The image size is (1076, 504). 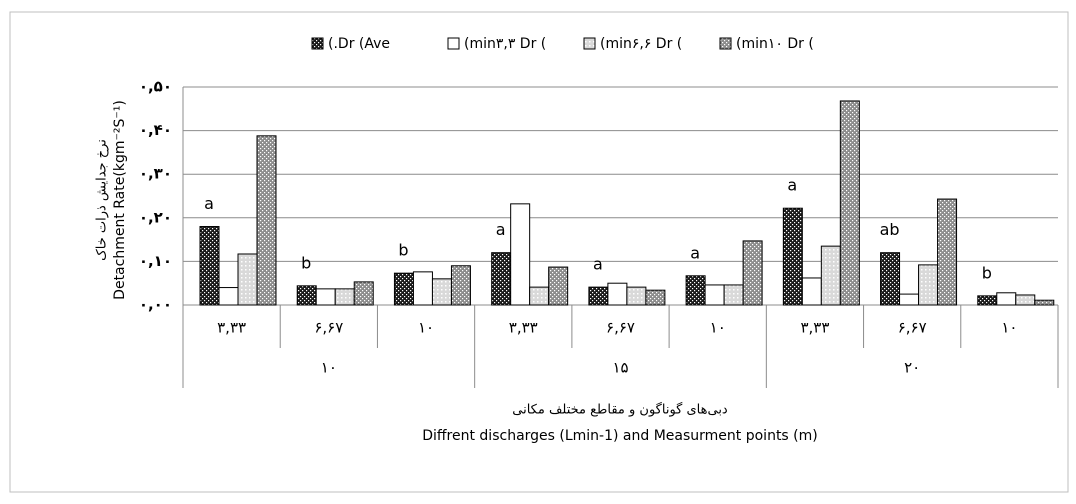 What do you see at coordinates (641, 44) in the screenshot?
I see `legend-label: (min۶,۶ Dr (` at bounding box center [641, 44].